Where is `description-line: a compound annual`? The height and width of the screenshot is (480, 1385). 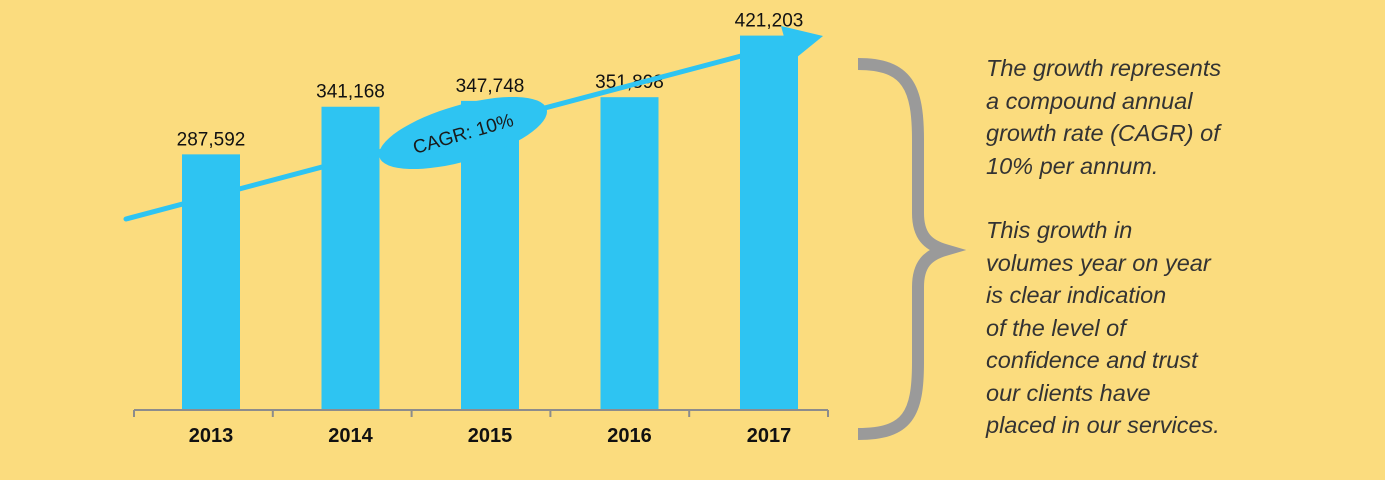
description-line: a compound annual is located at coordinates (1089, 100).